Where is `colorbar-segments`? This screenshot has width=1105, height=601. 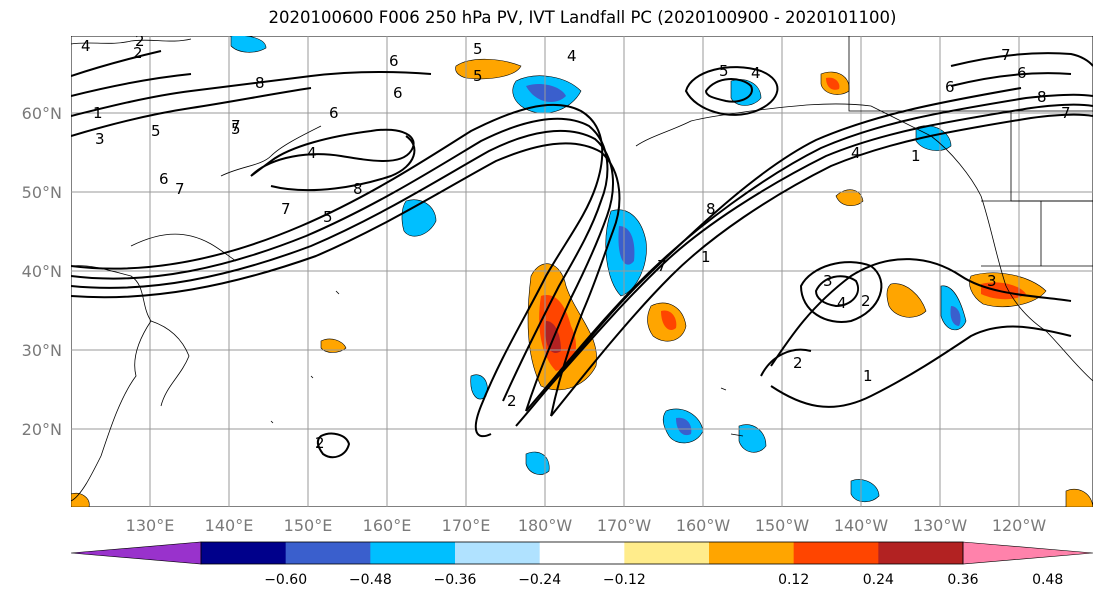 colorbar-segments is located at coordinates (582, 553).